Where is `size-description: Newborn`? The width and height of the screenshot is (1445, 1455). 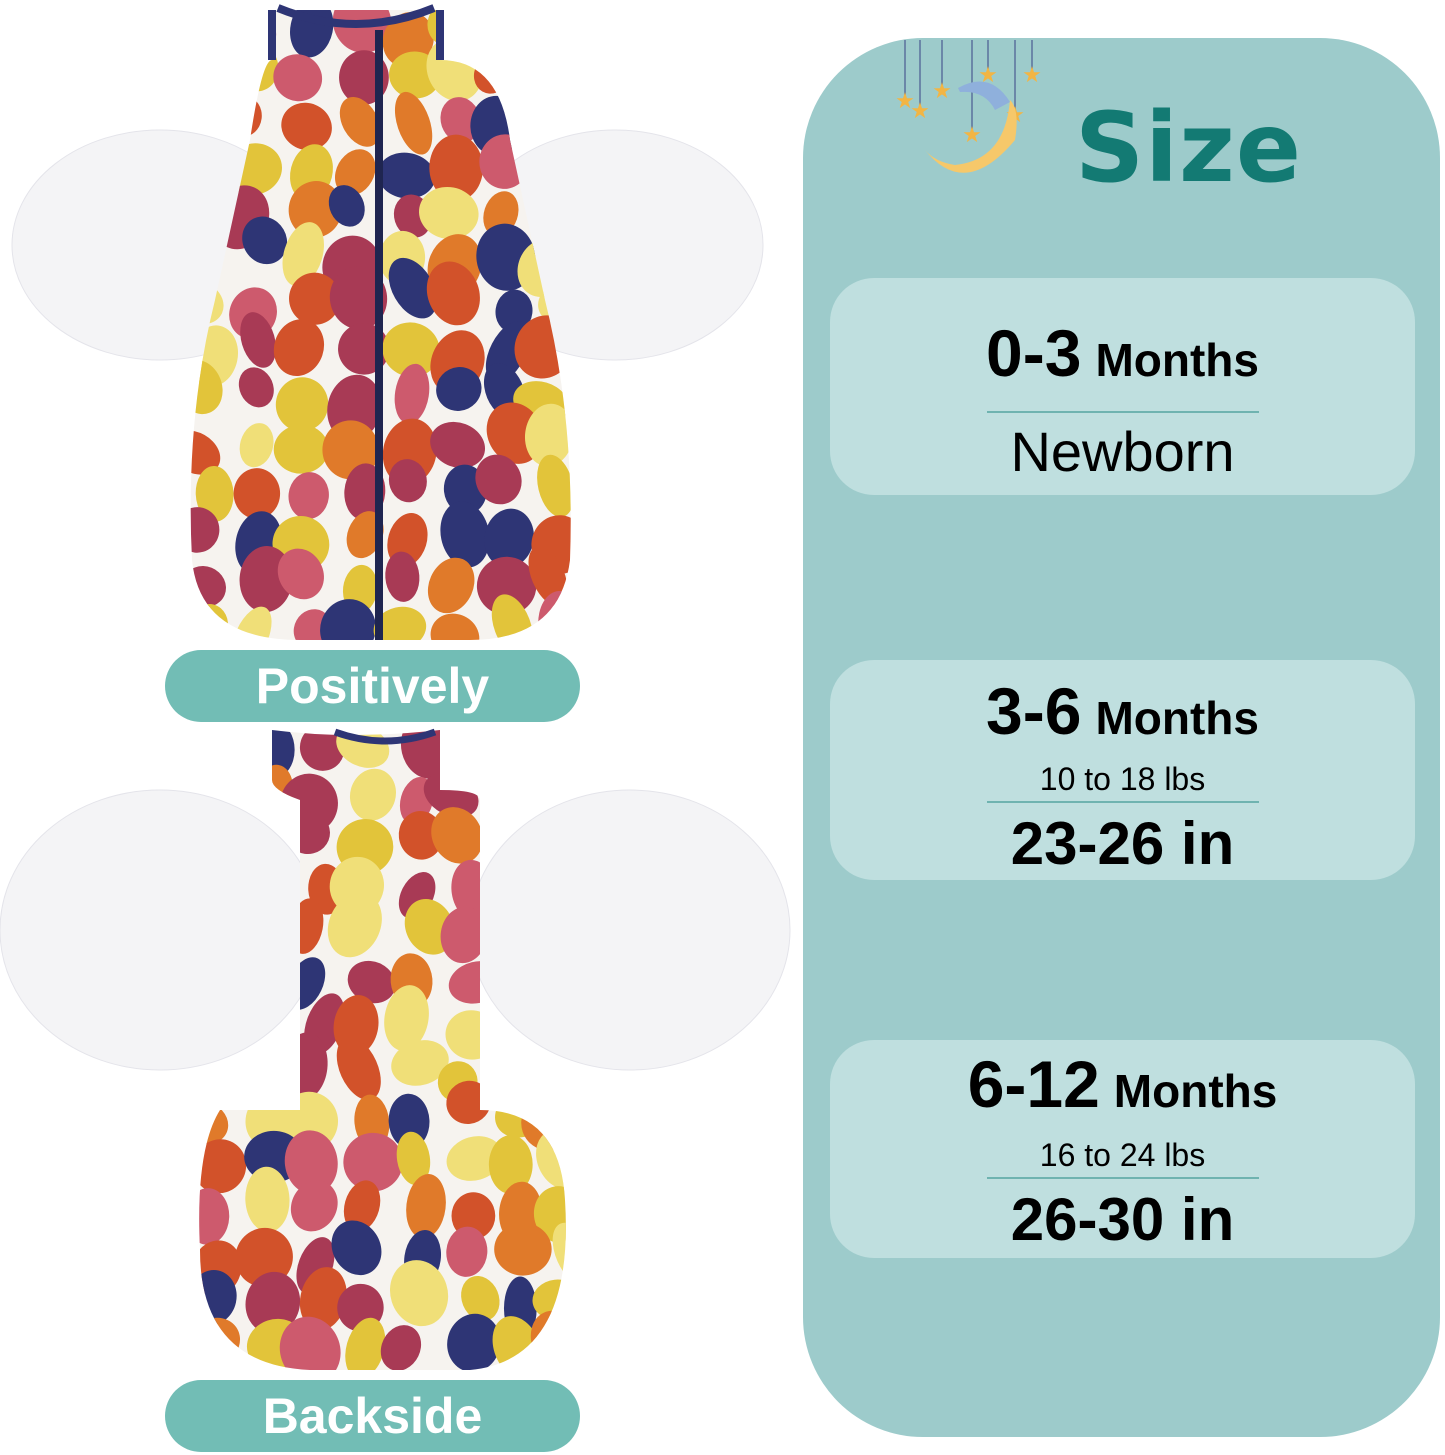 size-description: Newborn is located at coordinates (1122, 451).